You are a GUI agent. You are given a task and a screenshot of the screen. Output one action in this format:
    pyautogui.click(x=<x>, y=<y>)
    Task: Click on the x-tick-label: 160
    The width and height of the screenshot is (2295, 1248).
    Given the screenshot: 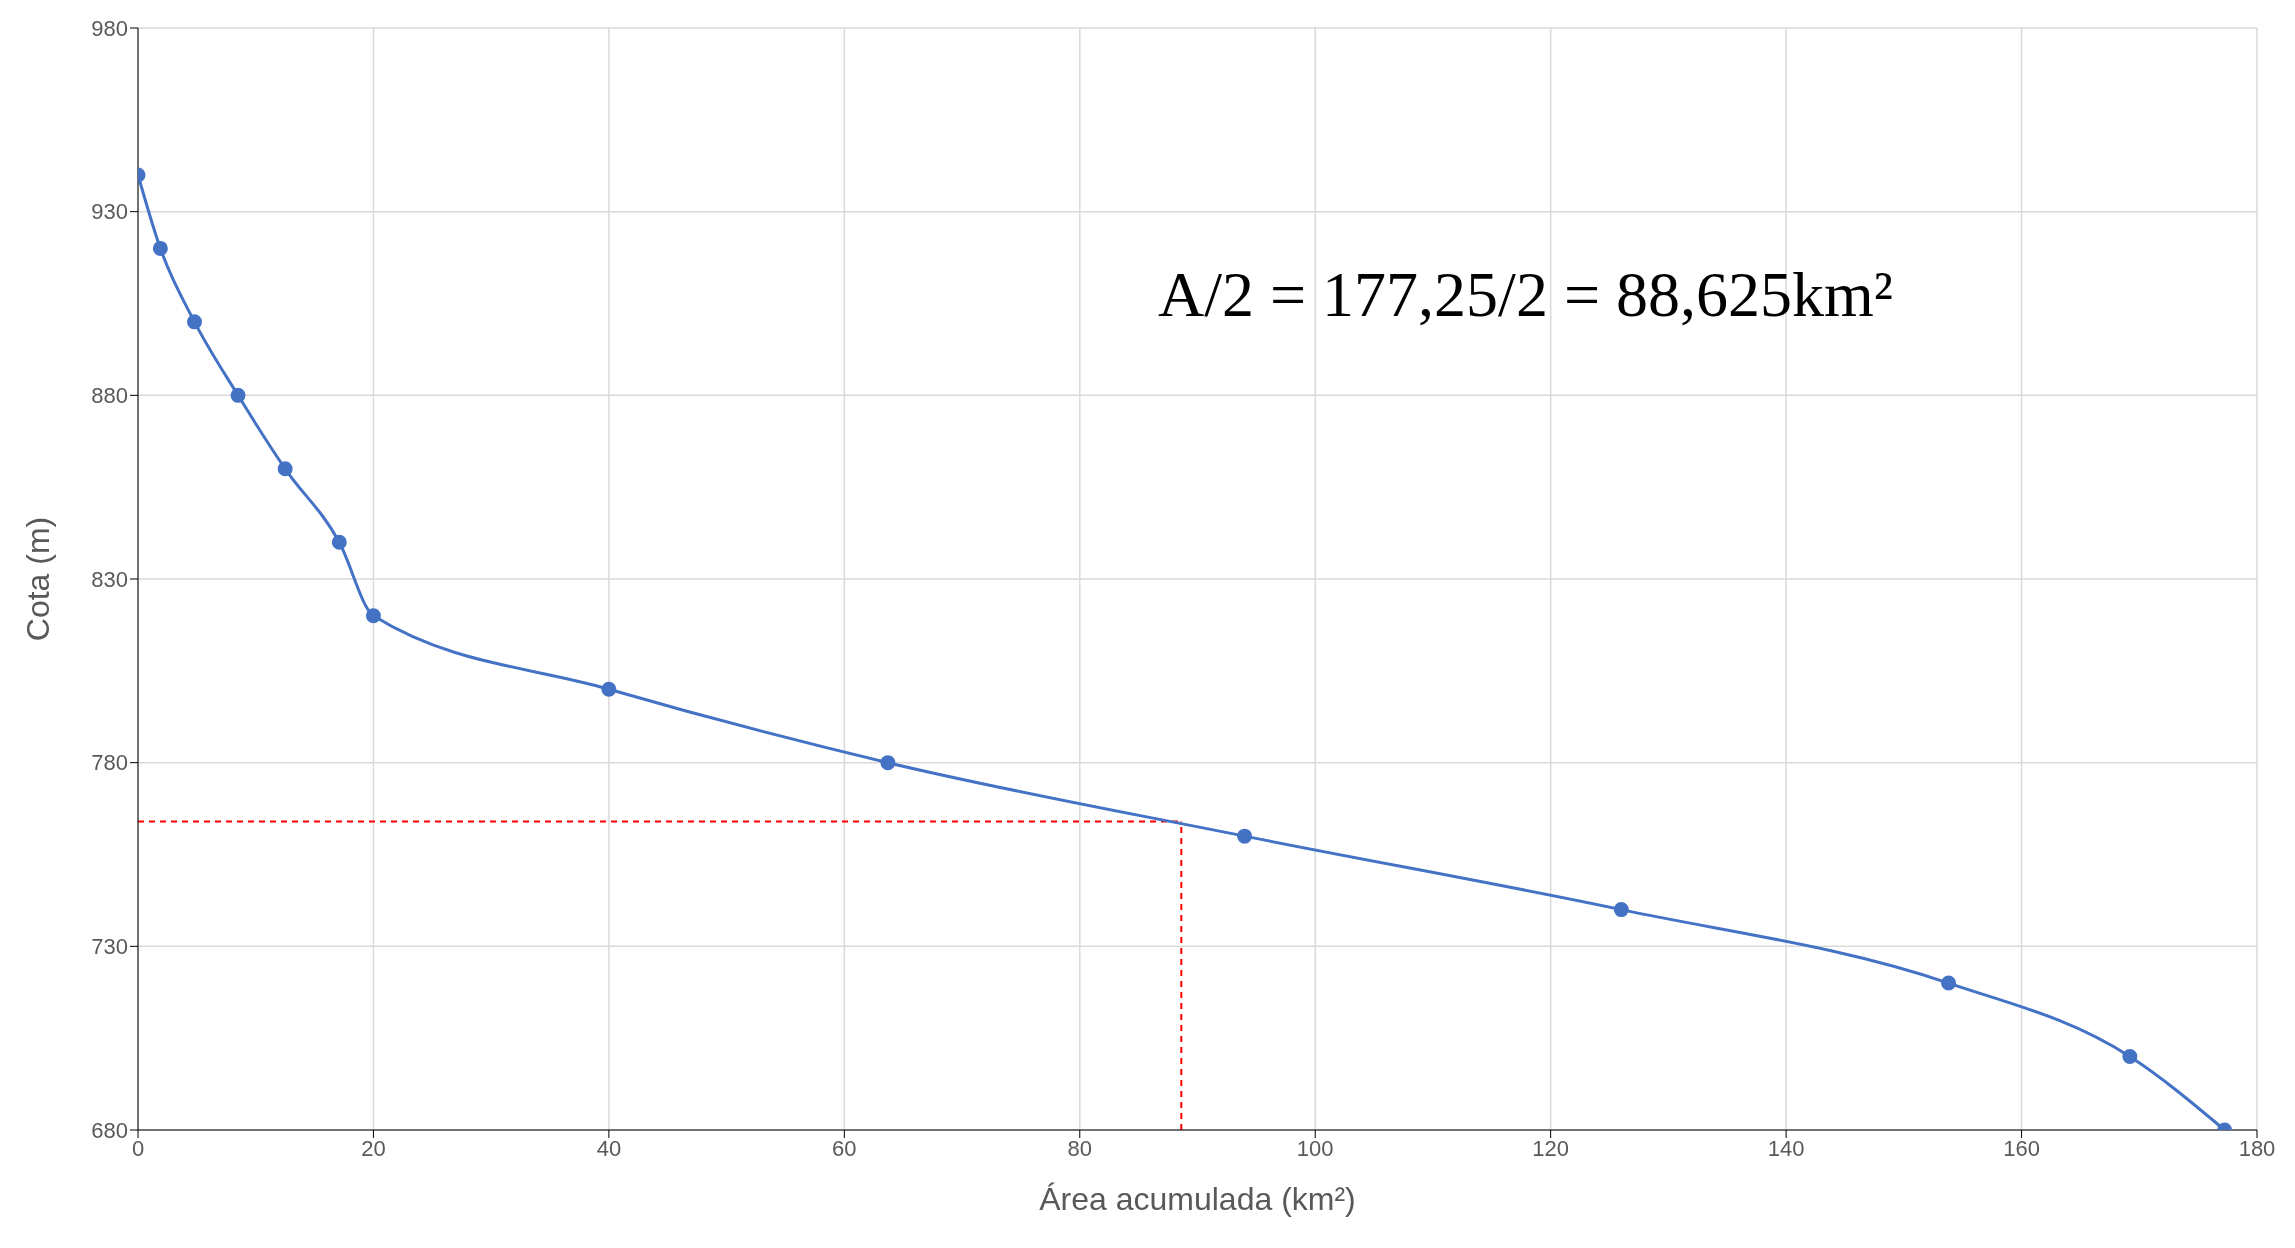 What is the action you would take?
    pyautogui.click(x=2021, y=1148)
    